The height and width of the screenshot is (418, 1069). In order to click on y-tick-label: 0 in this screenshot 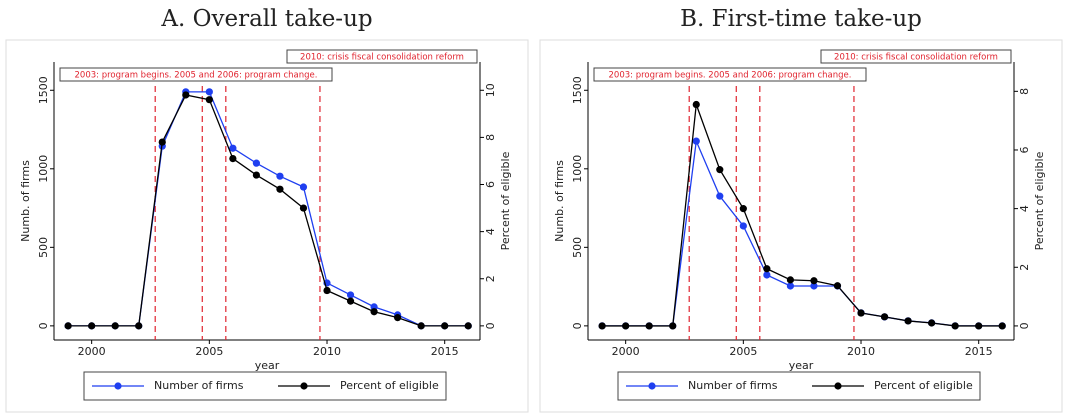, I will do `click(43, 325)`.